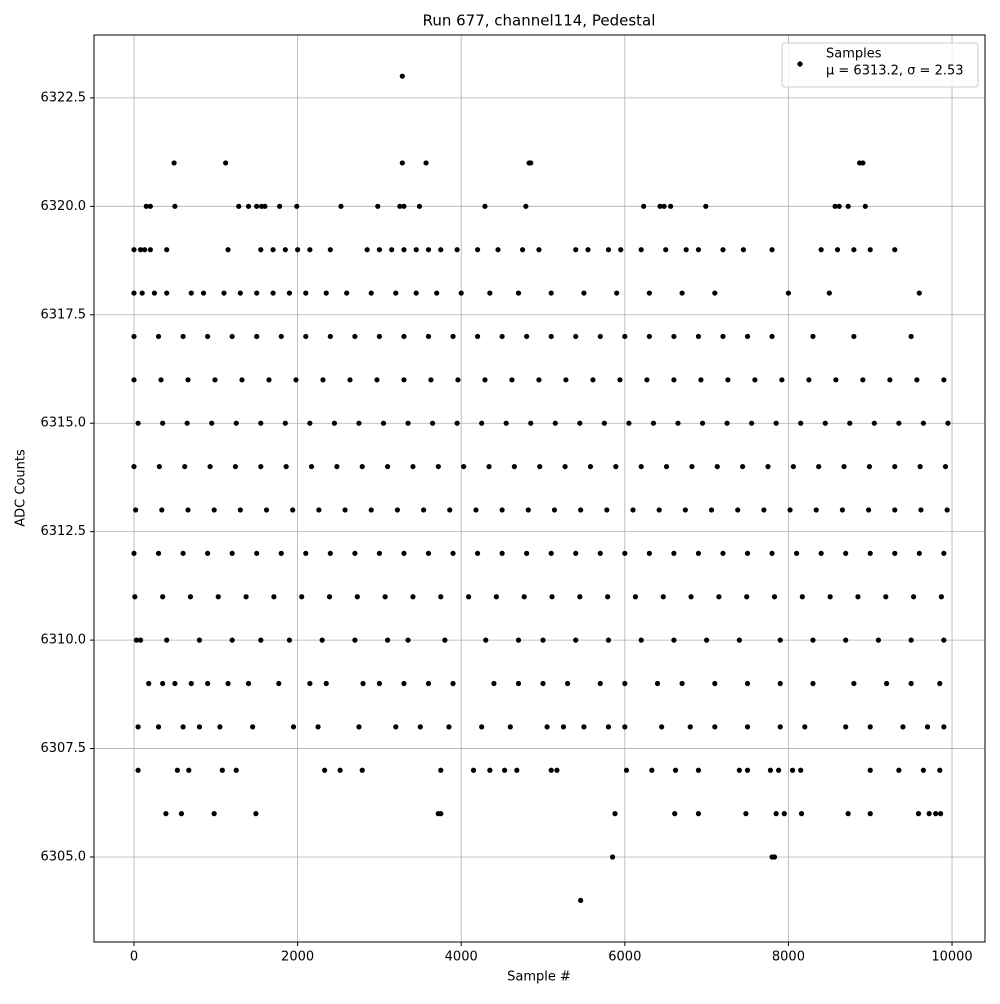 The image size is (1000, 1004). Describe the element at coordinates (788, 957) in the screenshot. I see `x-tick-label: 8000` at that location.